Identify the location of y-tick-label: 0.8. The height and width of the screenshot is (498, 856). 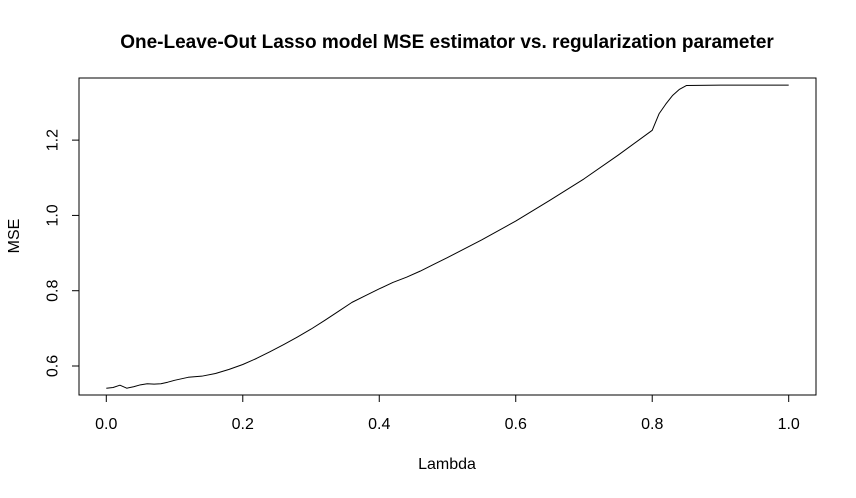
(53, 290).